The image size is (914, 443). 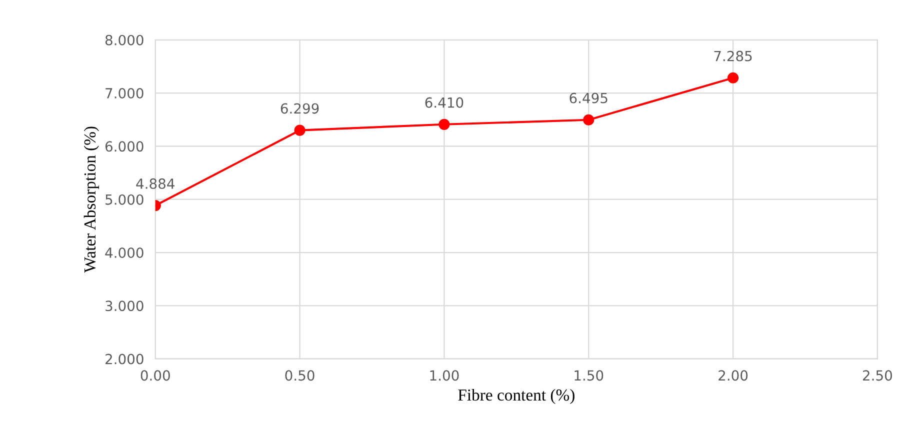 I want to click on text: 6.410, so click(x=444, y=102).